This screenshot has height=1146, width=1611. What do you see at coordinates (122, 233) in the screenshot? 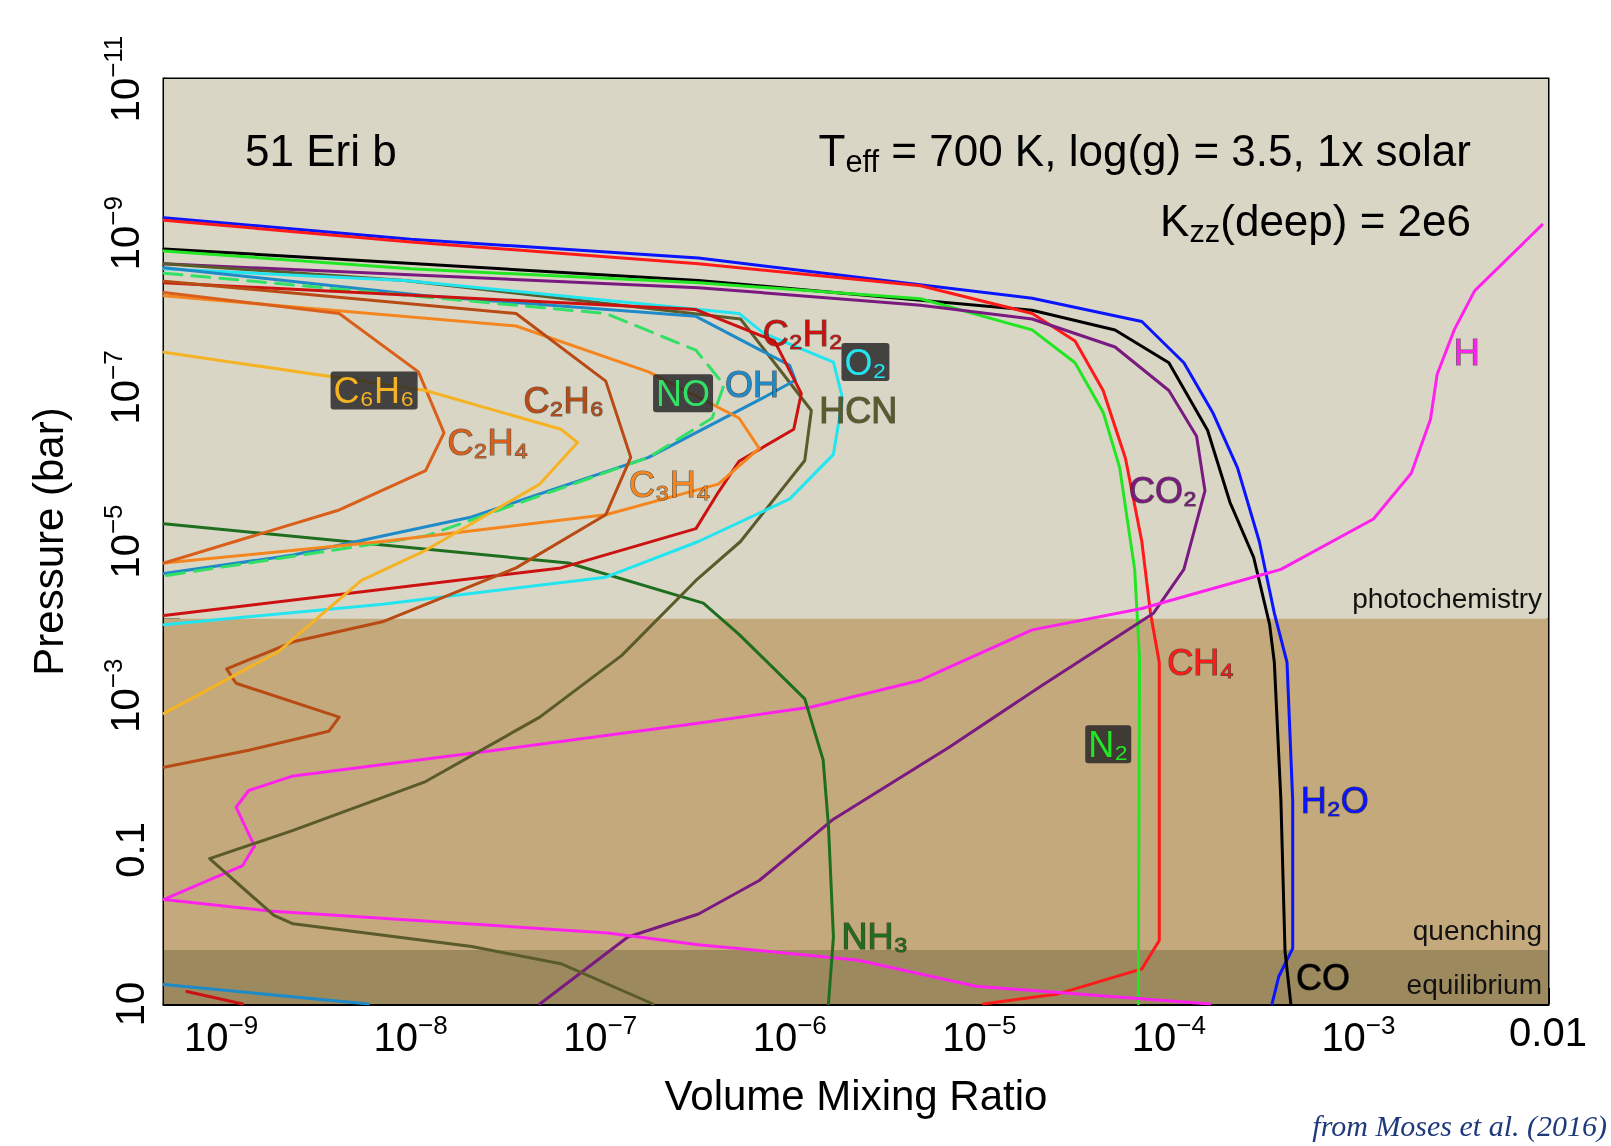
I see `y-tick-label: 10−9` at bounding box center [122, 233].